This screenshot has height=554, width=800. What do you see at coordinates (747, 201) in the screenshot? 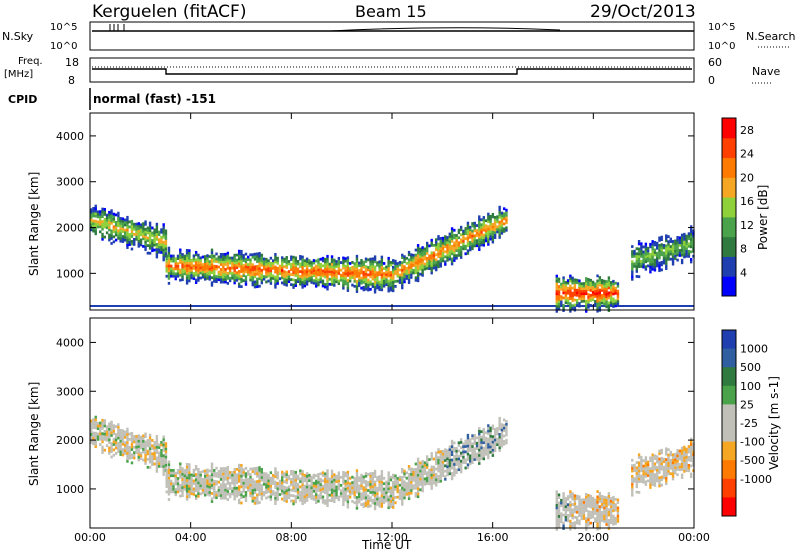
I see `power-colorbar-tick: 16` at bounding box center [747, 201].